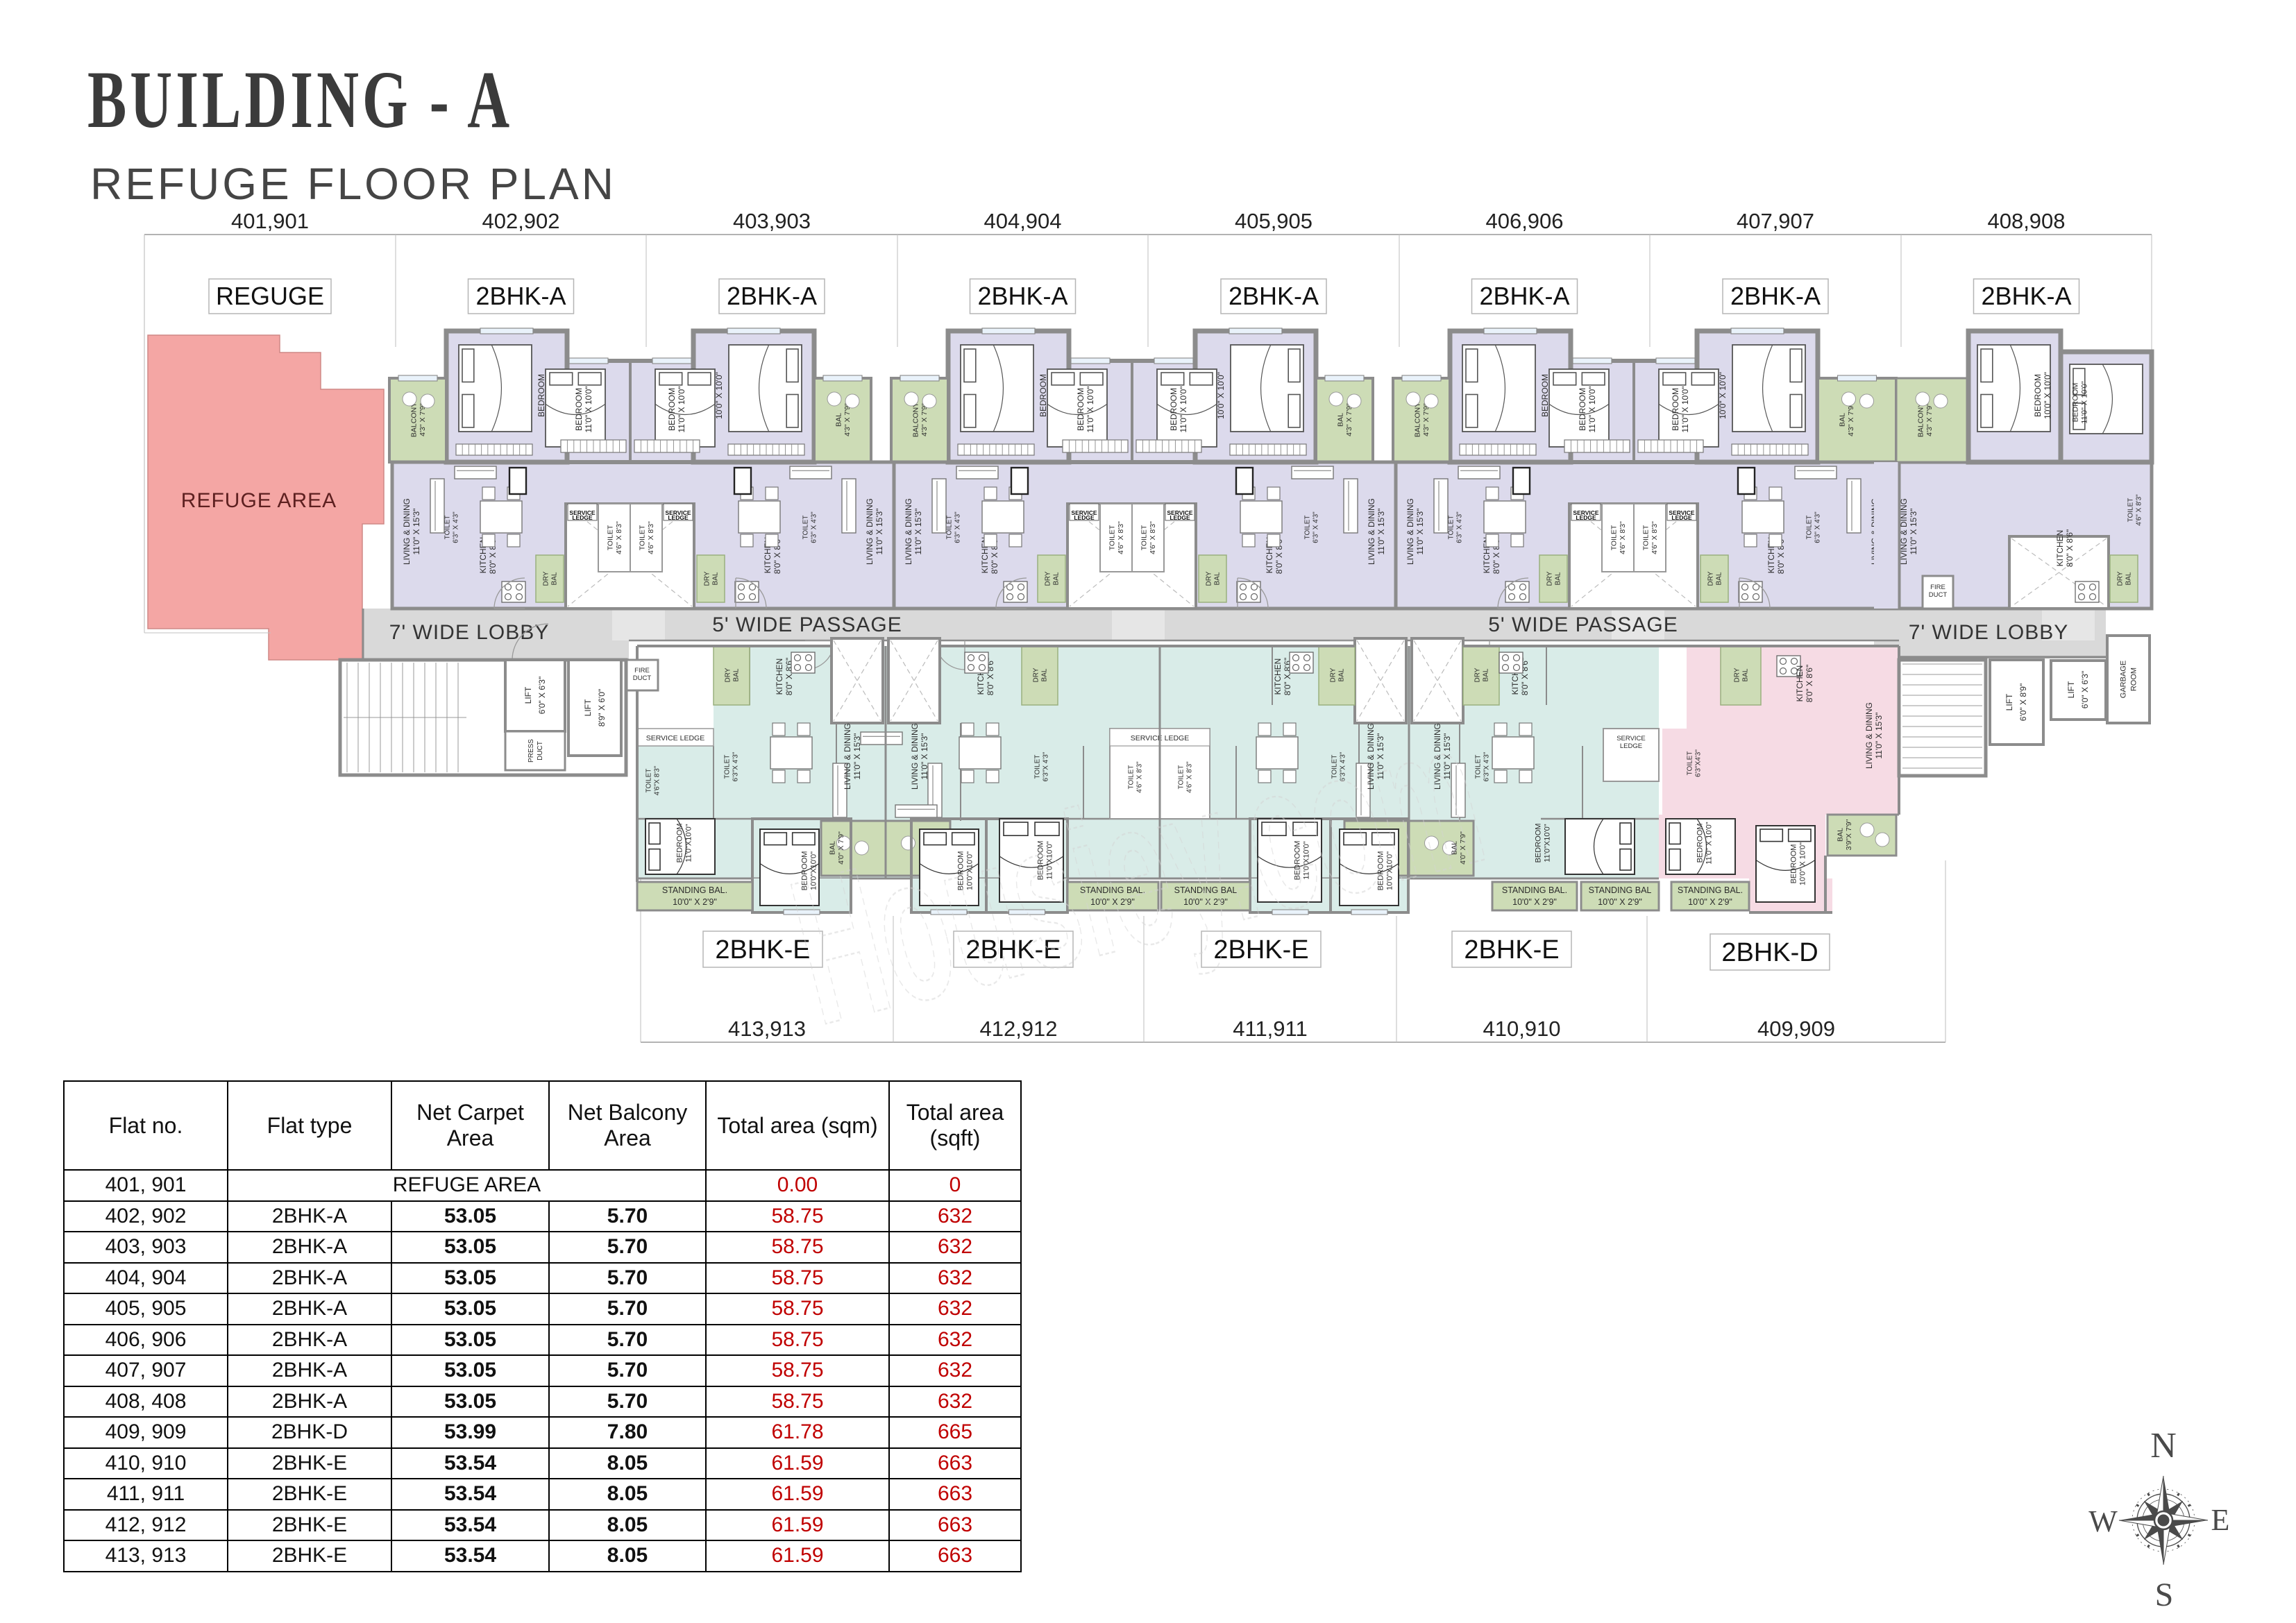 The height and width of the screenshot is (1623, 2296). What do you see at coordinates (520, 221) in the screenshot?
I see `svg-text: 402,902` at bounding box center [520, 221].